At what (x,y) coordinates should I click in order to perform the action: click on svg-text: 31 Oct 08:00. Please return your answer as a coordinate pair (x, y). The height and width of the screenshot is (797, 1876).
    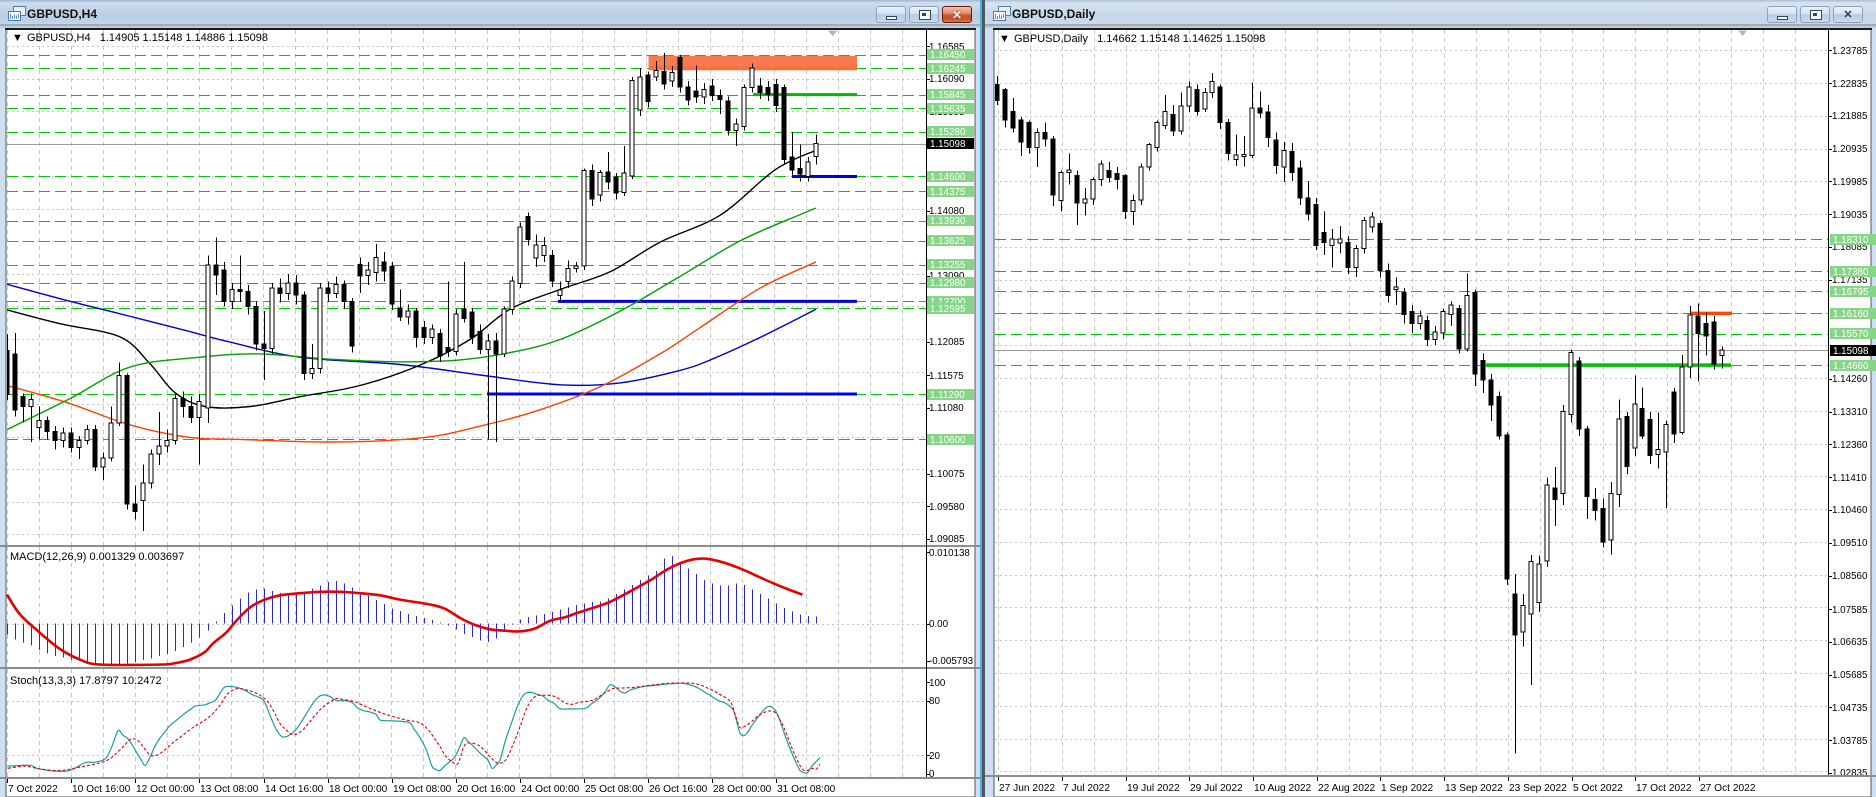
    Looking at the image, I should click on (806, 789).